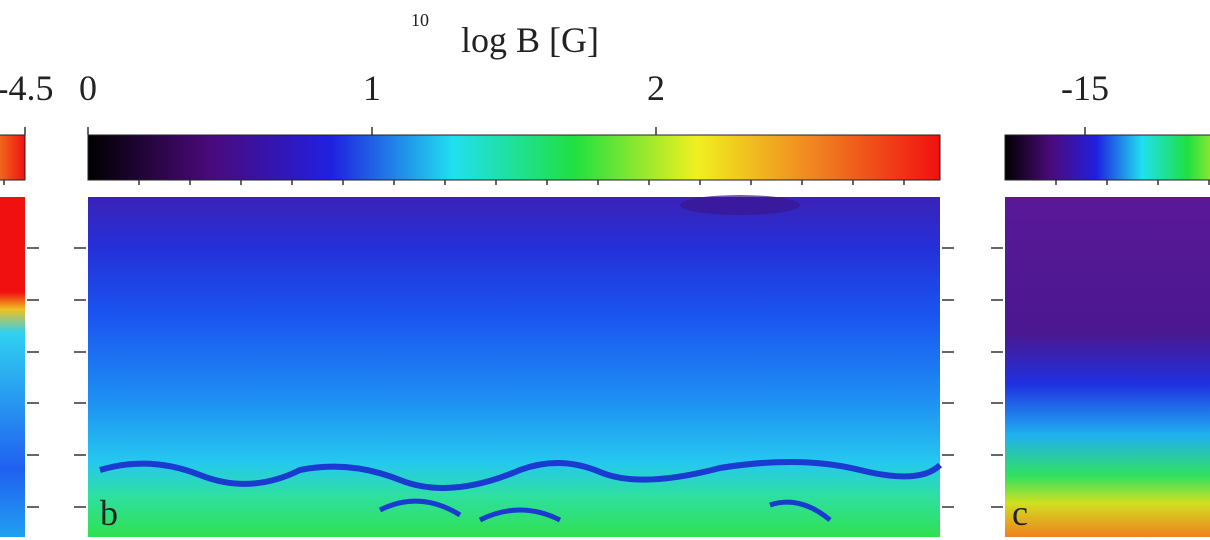 Image resolution: width=1210 pixels, height=540 pixels. Describe the element at coordinates (12, 367) in the screenshot. I see `panel-a-image` at that location.